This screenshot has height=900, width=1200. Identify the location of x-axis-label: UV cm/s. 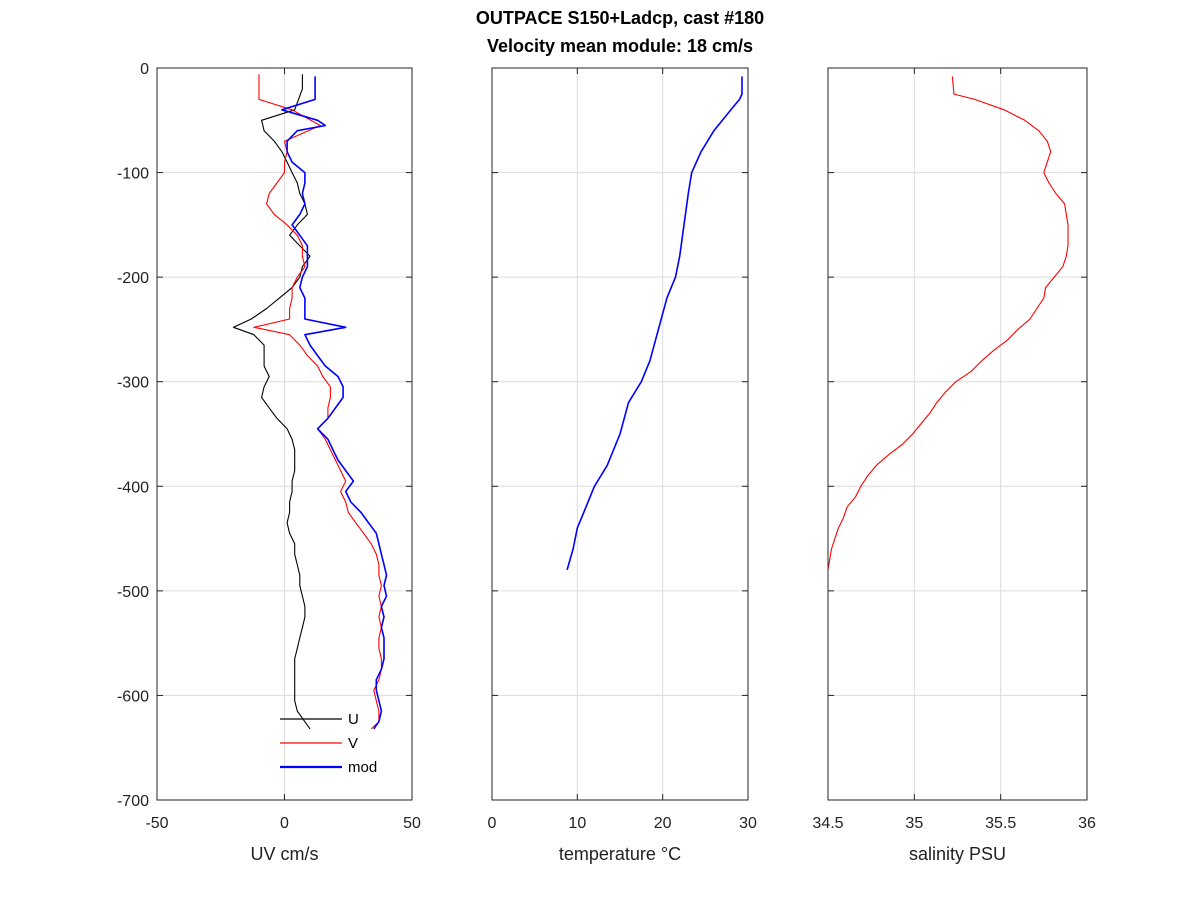
(284, 854).